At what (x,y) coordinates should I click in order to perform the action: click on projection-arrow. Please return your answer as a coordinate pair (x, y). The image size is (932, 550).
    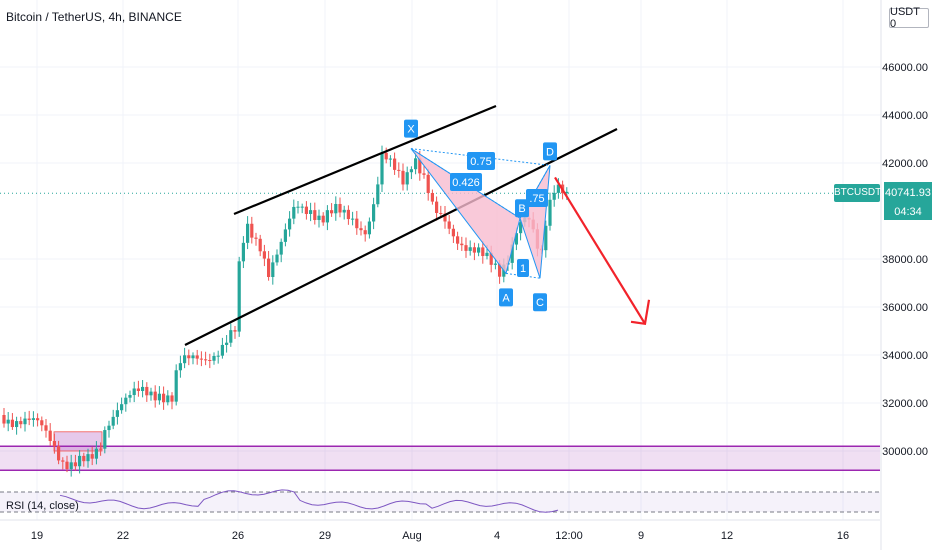
    Looking at the image, I should click on (602, 251).